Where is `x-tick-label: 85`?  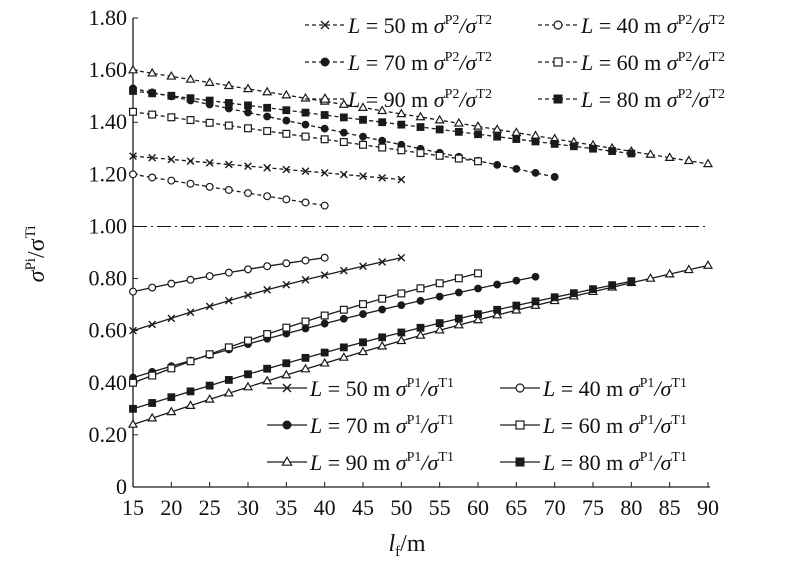 x-tick-label: 85 is located at coordinates (670, 507).